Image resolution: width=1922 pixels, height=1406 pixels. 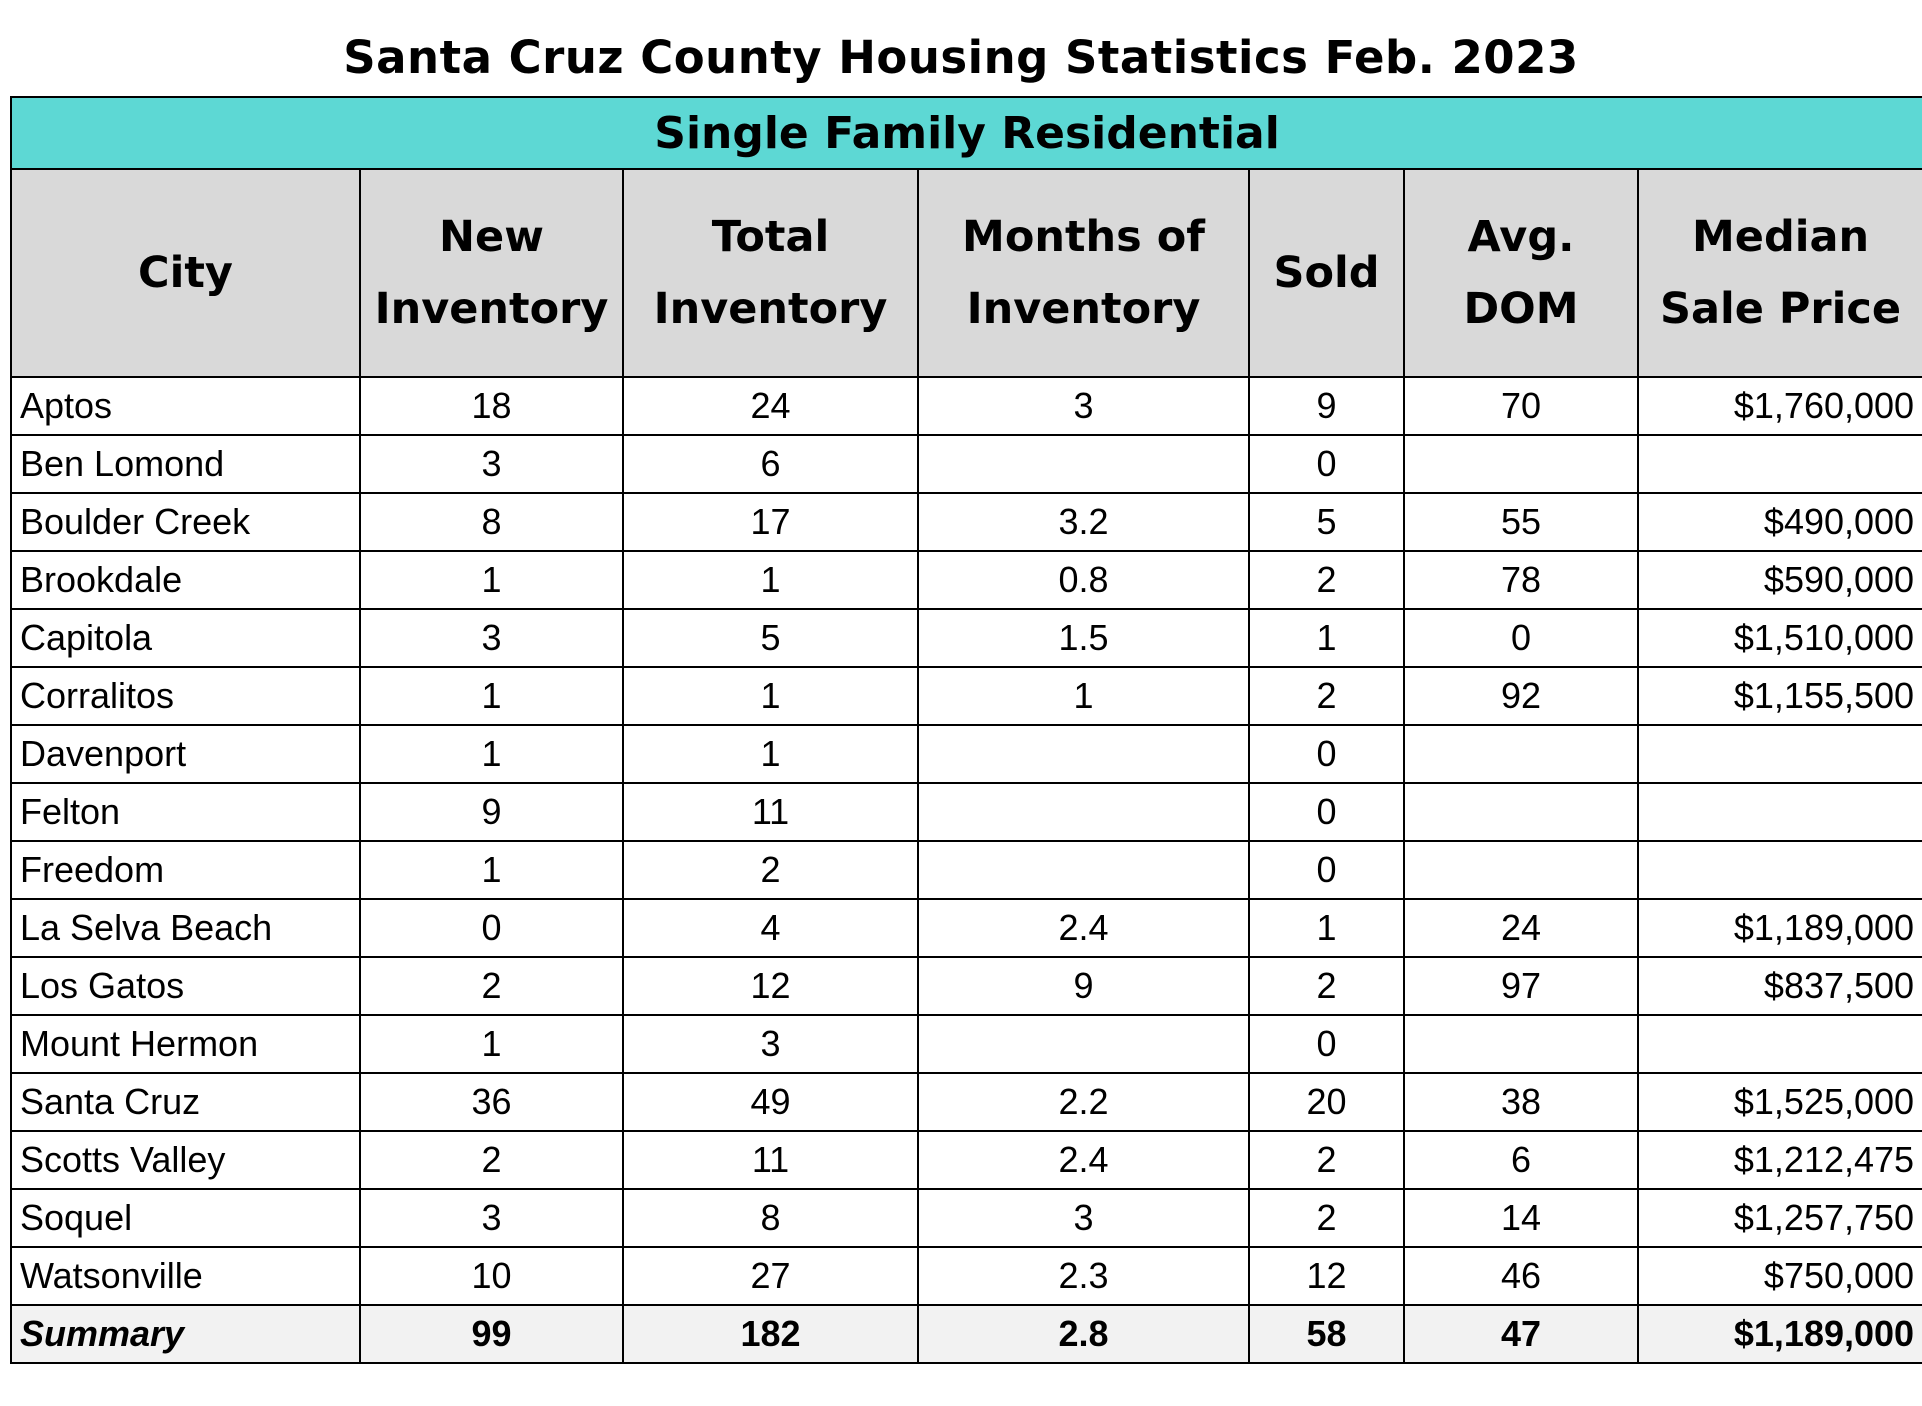 I want to click on cell-avg-dom: 46, so click(x=1521, y=1276).